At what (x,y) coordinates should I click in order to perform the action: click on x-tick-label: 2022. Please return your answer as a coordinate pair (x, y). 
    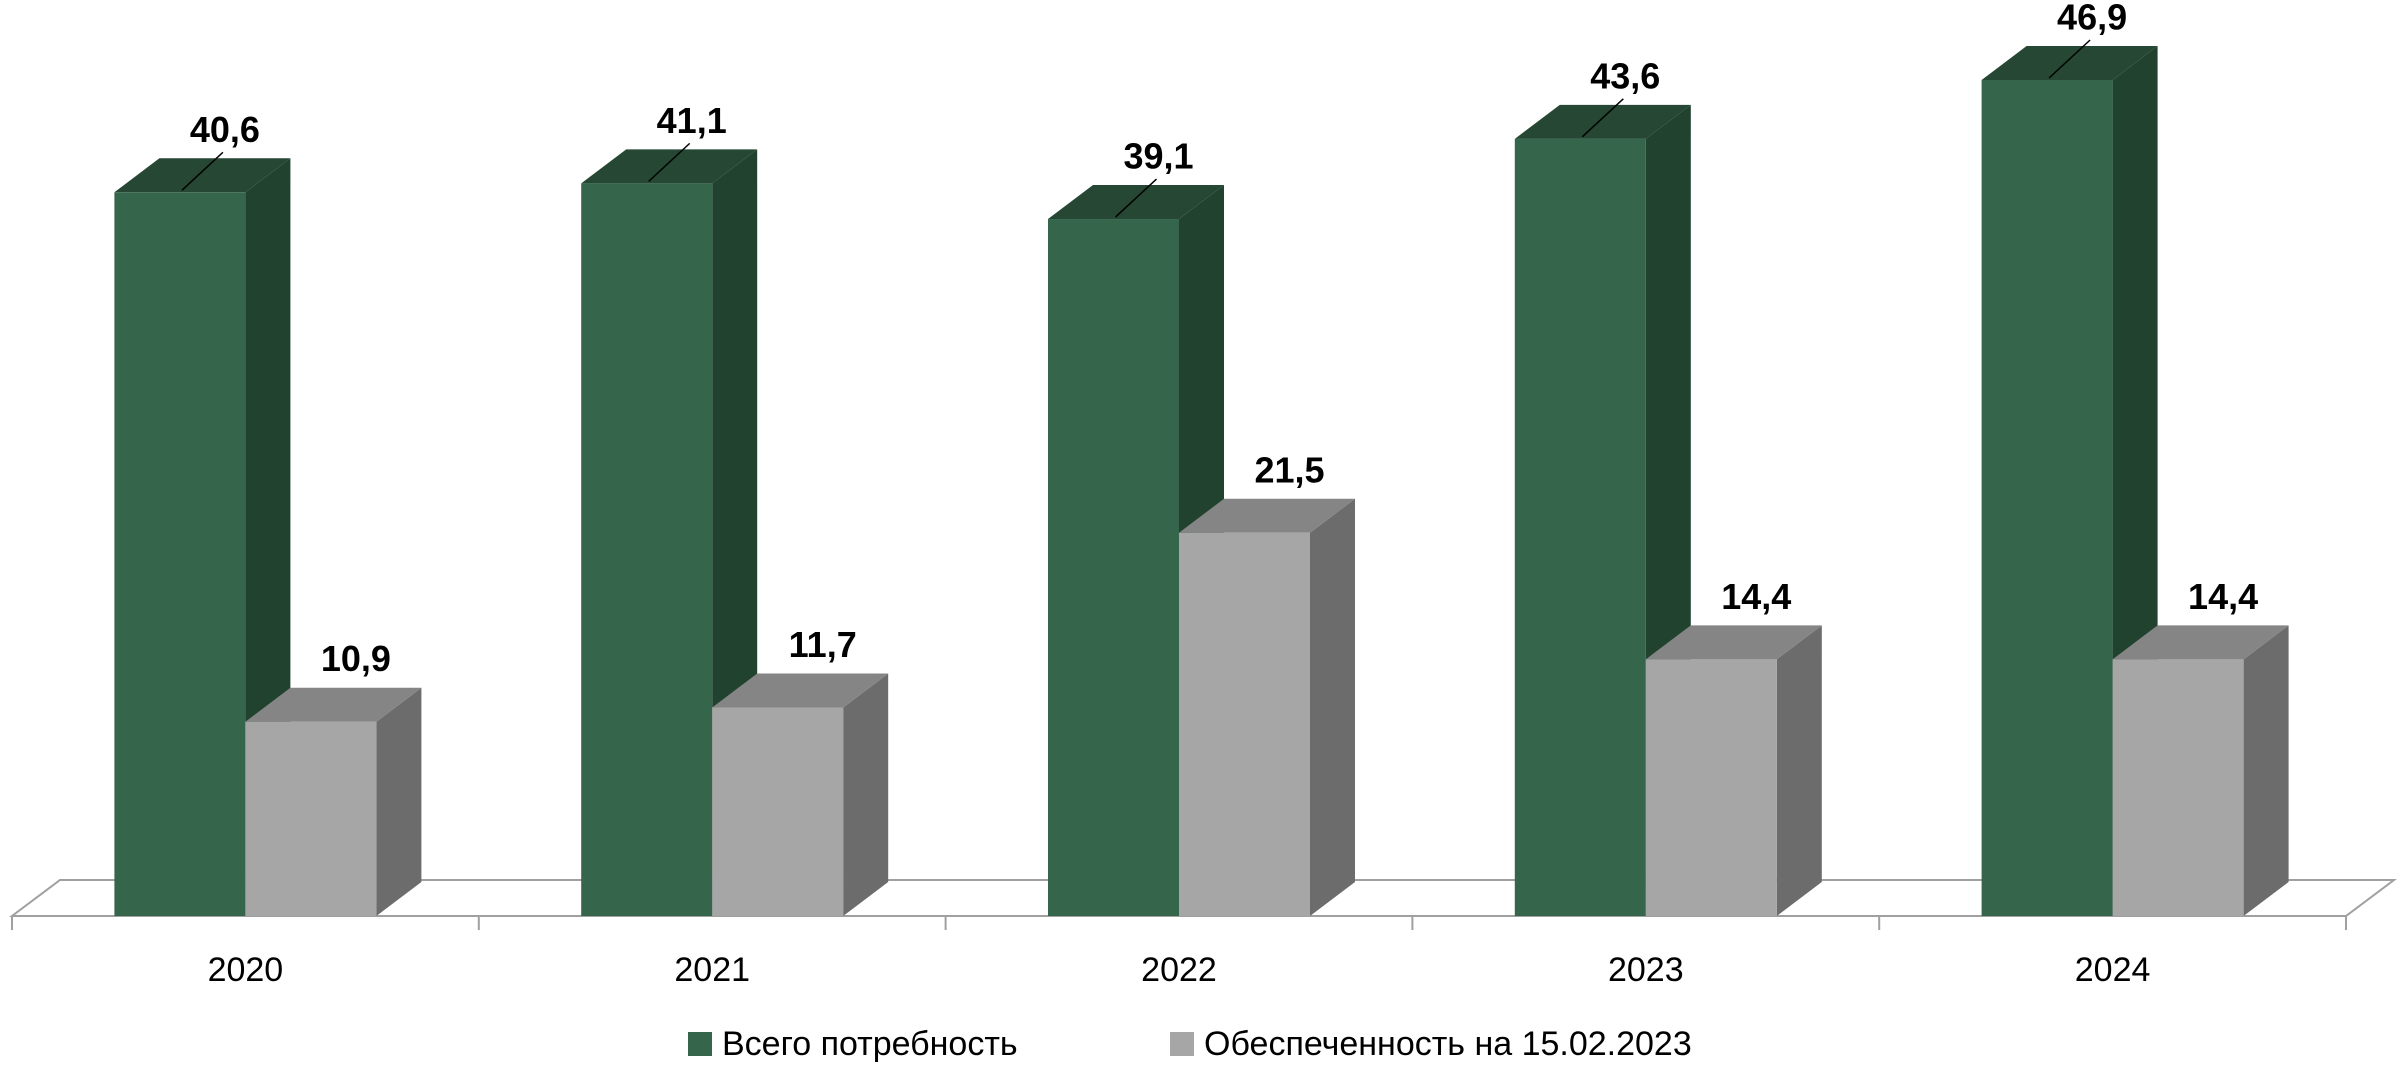
    Looking at the image, I should click on (1179, 970).